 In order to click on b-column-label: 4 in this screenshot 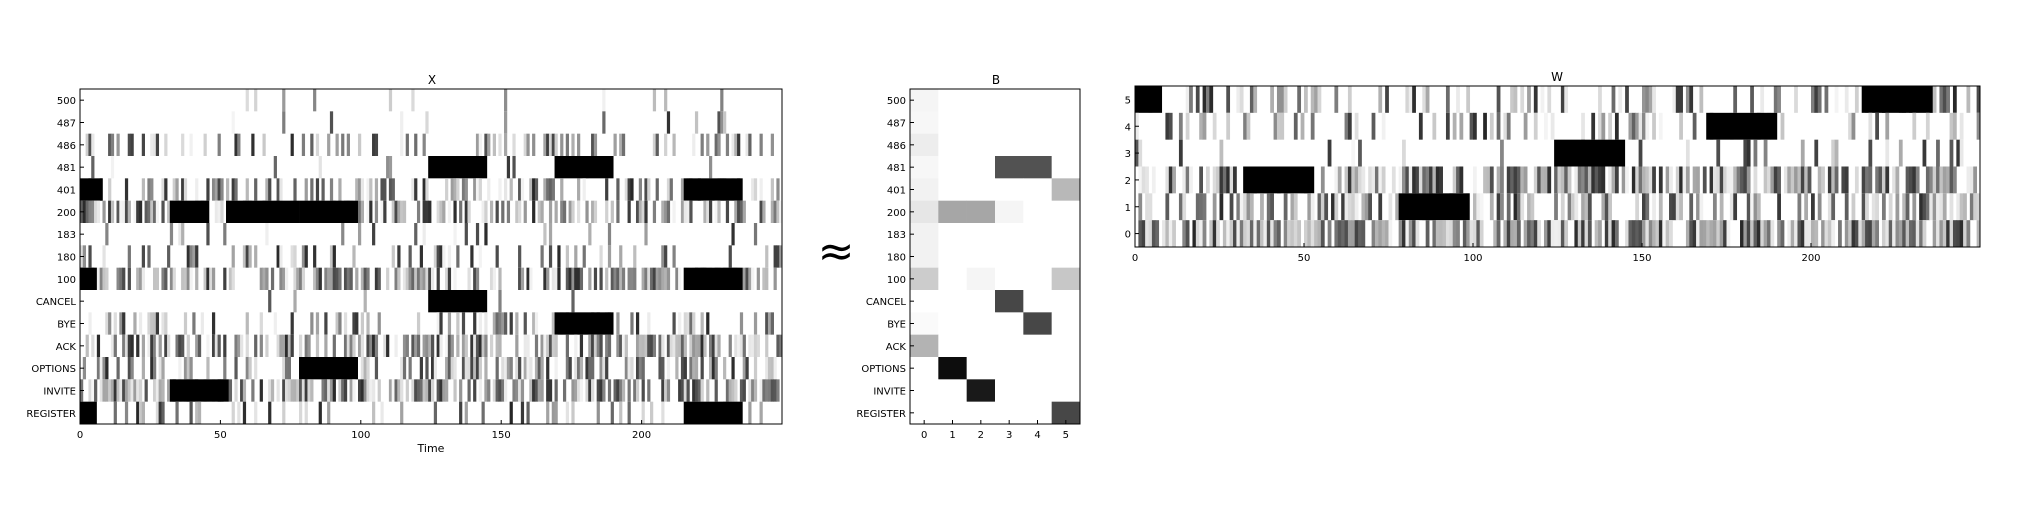, I will do `click(1037, 435)`.